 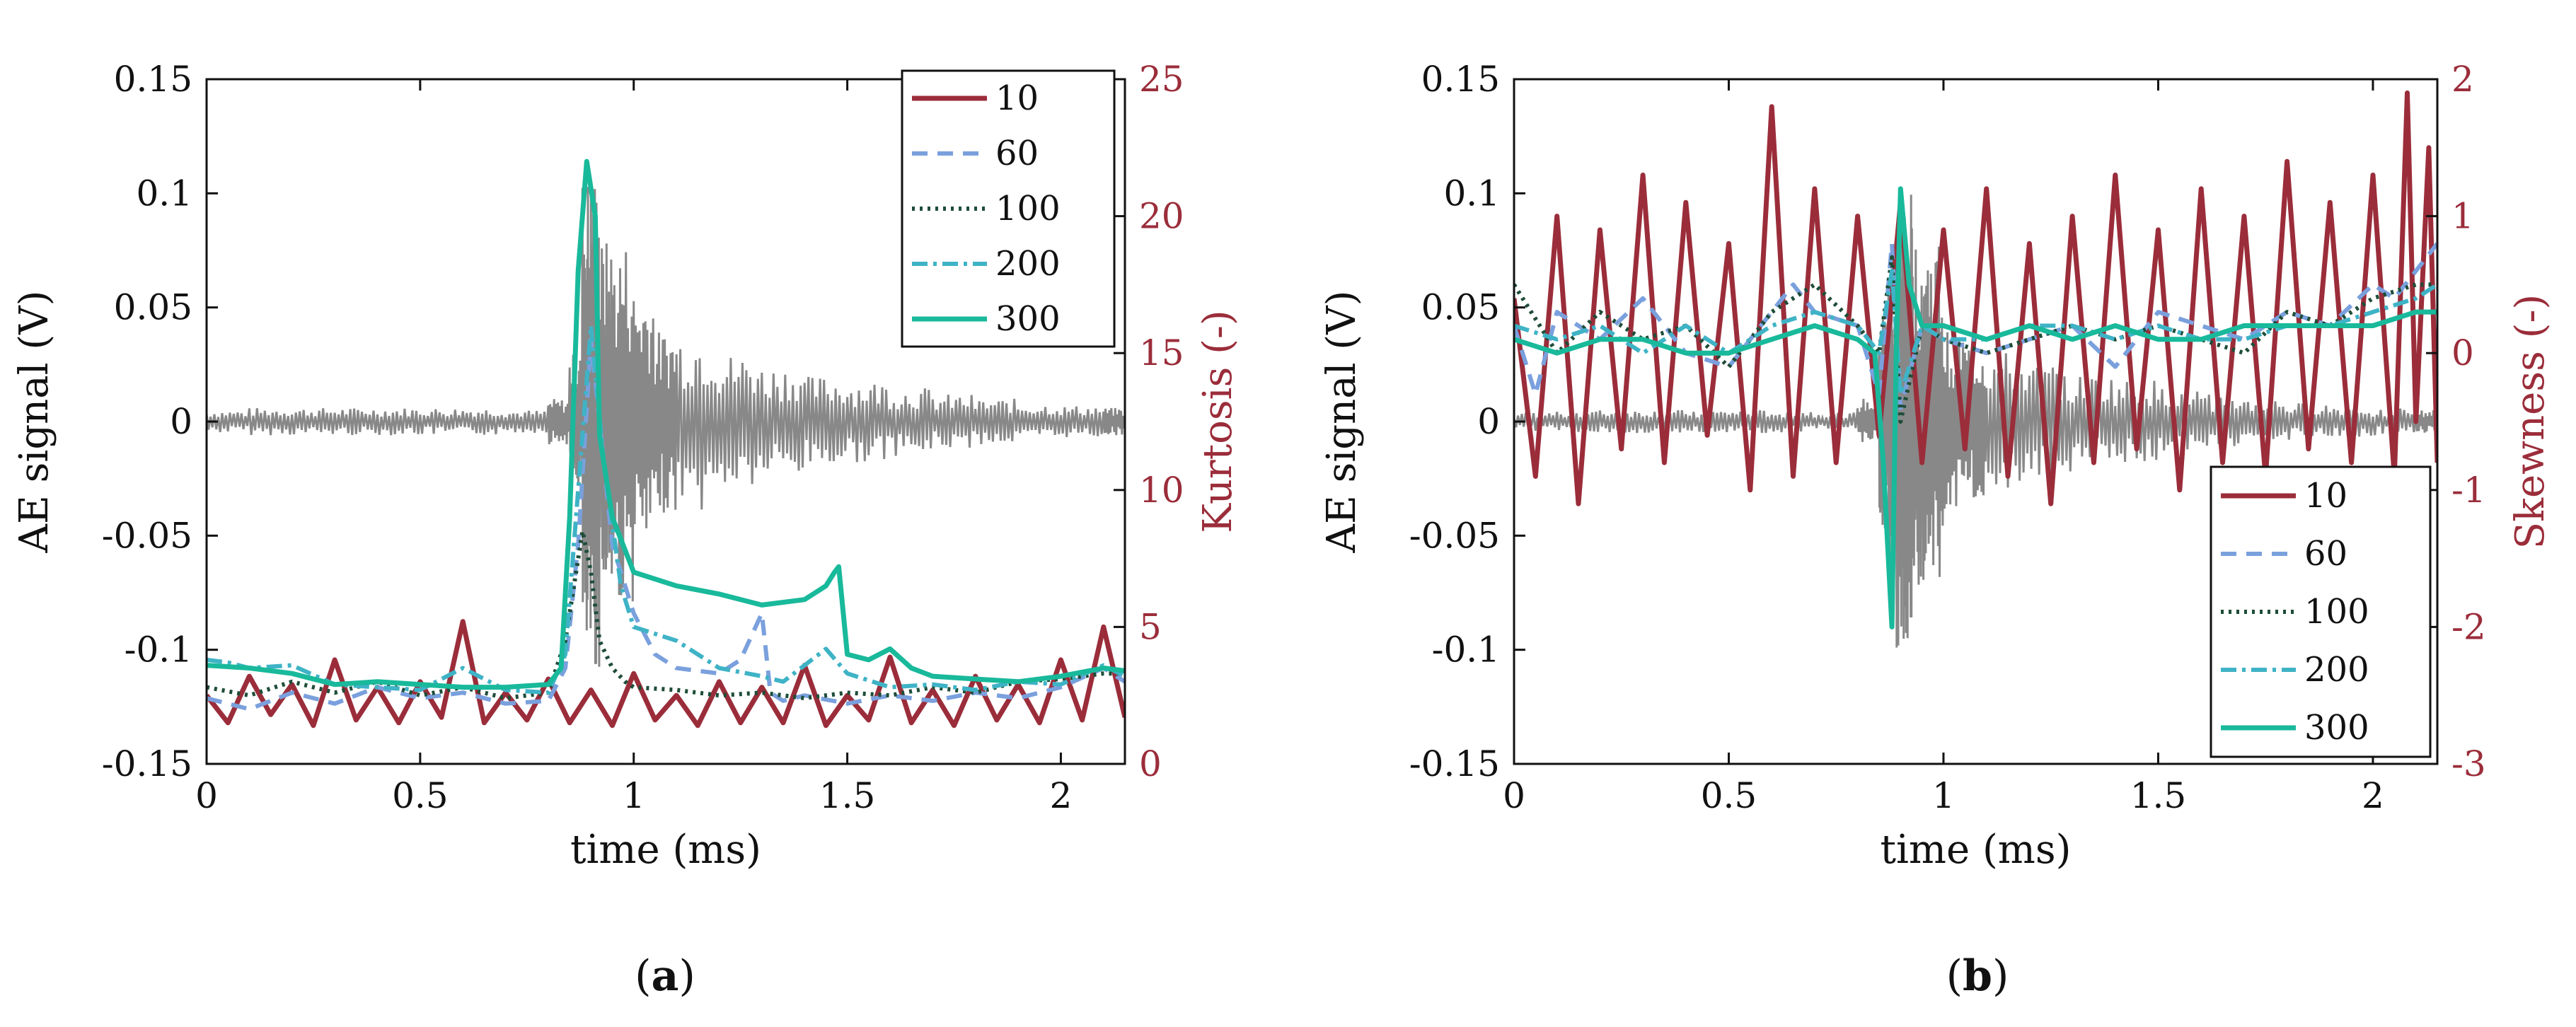 What do you see at coordinates (2468, 626) in the screenshot?
I see `y2-tick-label: -2` at bounding box center [2468, 626].